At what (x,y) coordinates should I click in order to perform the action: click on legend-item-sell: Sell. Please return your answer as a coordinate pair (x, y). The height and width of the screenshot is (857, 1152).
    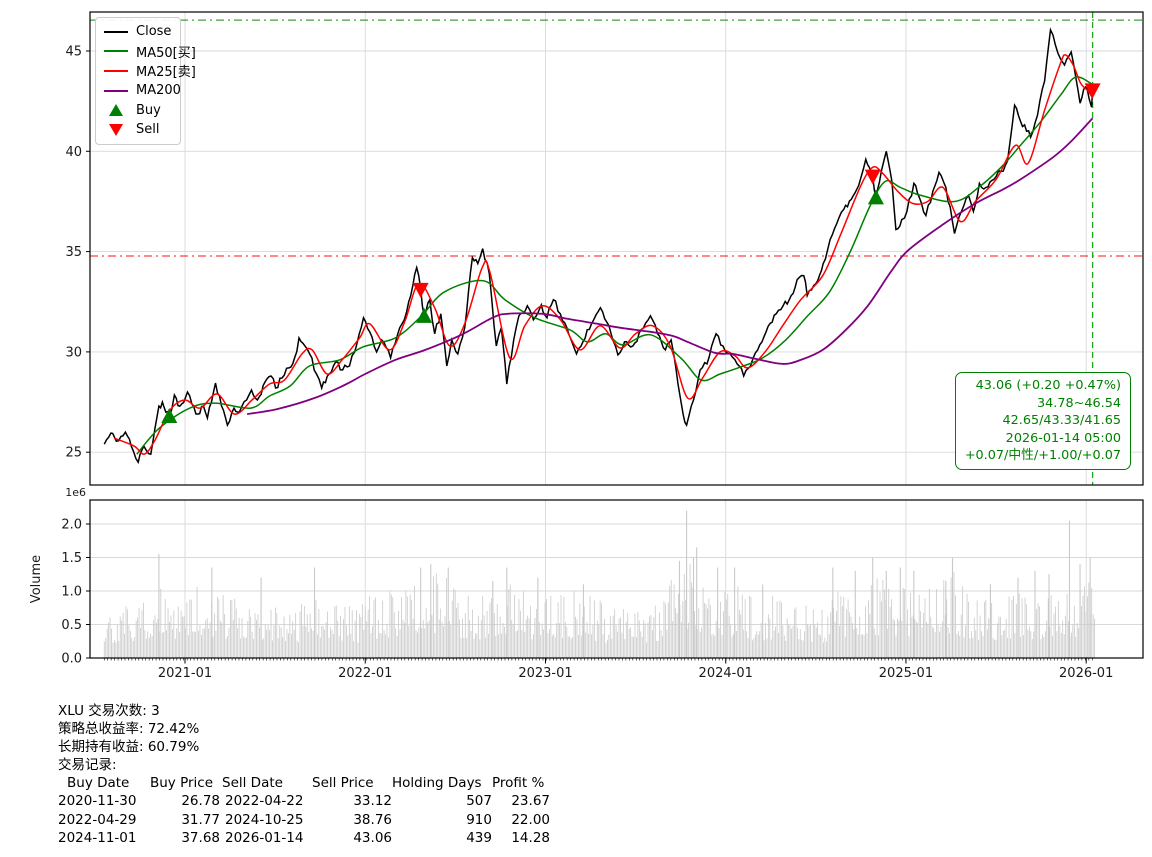
    Looking at the image, I should click on (138, 130).